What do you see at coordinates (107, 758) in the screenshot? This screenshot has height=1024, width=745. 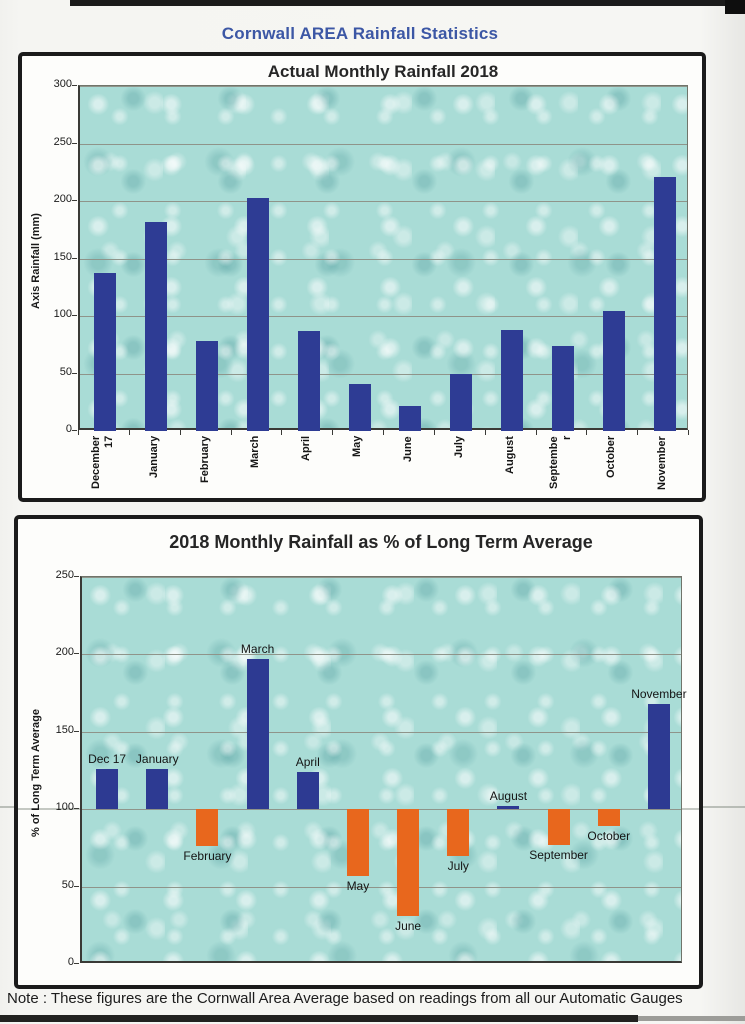 I see `bar-label-dec-17: Dec 17` at bounding box center [107, 758].